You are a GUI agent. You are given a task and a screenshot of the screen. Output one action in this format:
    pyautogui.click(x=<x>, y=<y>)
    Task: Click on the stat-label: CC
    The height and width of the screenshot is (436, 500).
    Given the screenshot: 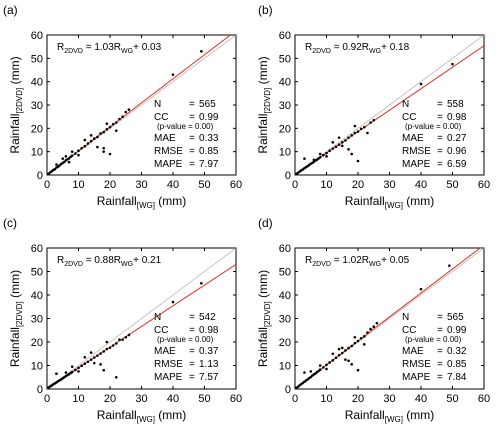 What is the action you would take?
    pyautogui.click(x=409, y=330)
    